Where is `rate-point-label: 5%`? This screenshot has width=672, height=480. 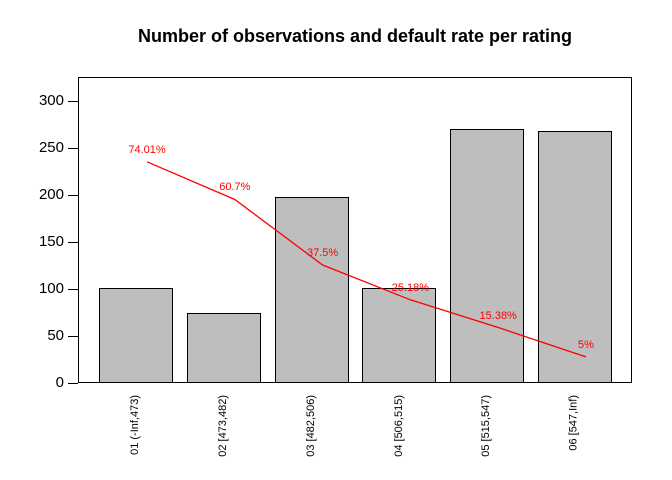 rate-point-label: 5% is located at coordinates (586, 344).